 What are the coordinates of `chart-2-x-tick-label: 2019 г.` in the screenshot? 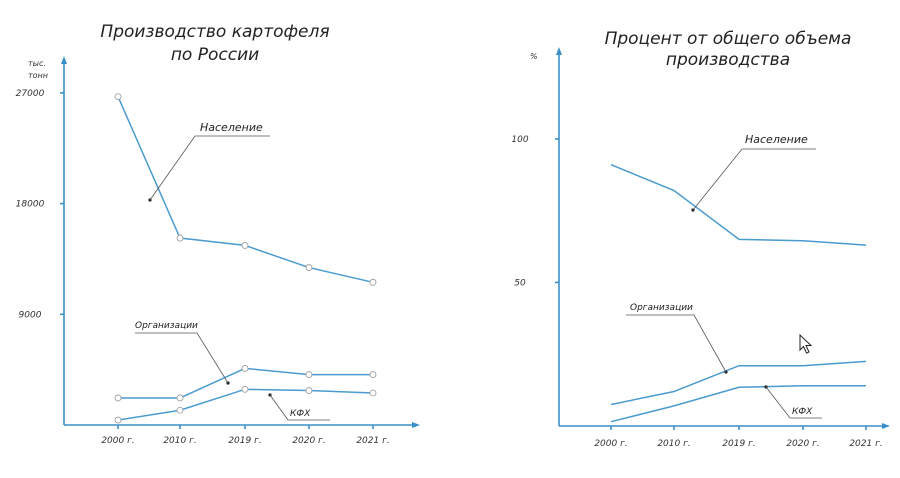 It's located at (738, 444).